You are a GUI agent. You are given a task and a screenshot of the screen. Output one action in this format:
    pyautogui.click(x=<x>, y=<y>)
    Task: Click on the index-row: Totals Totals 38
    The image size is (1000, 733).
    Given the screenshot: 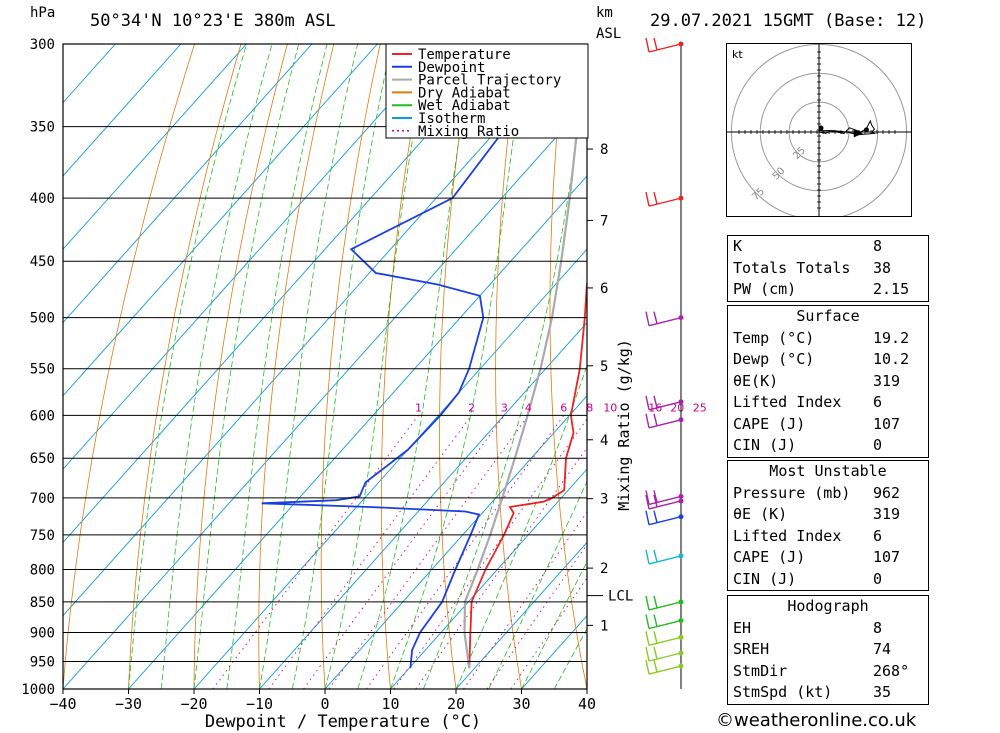 What is the action you would take?
    pyautogui.click(x=828, y=269)
    